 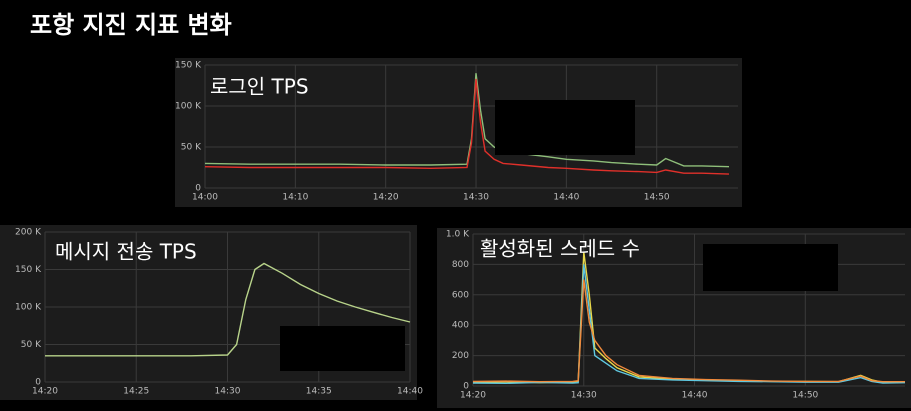 What do you see at coordinates (460, 295) in the screenshot?
I see `y-tick-label: 600` at bounding box center [460, 295].